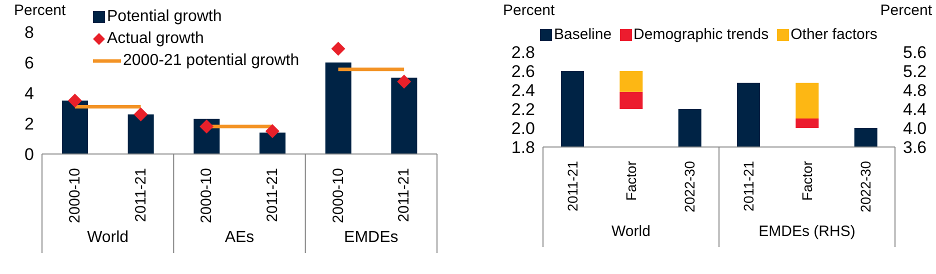 This screenshot has height=274, width=936. What do you see at coordinates (915, 72) in the screenshot?
I see `y2-tick-label: 5.2` at bounding box center [915, 72].